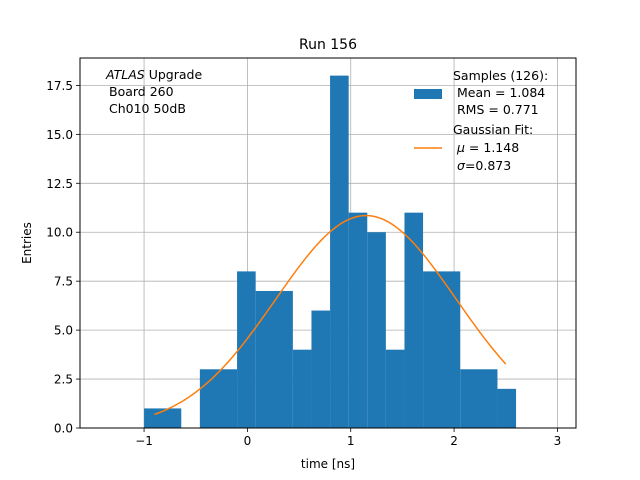 Image resolution: width=640 pixels, height=480 pixels. Describe the element at coordinates (144, 441) in the screenshot. I see `x-tick-label: −1` at that location.